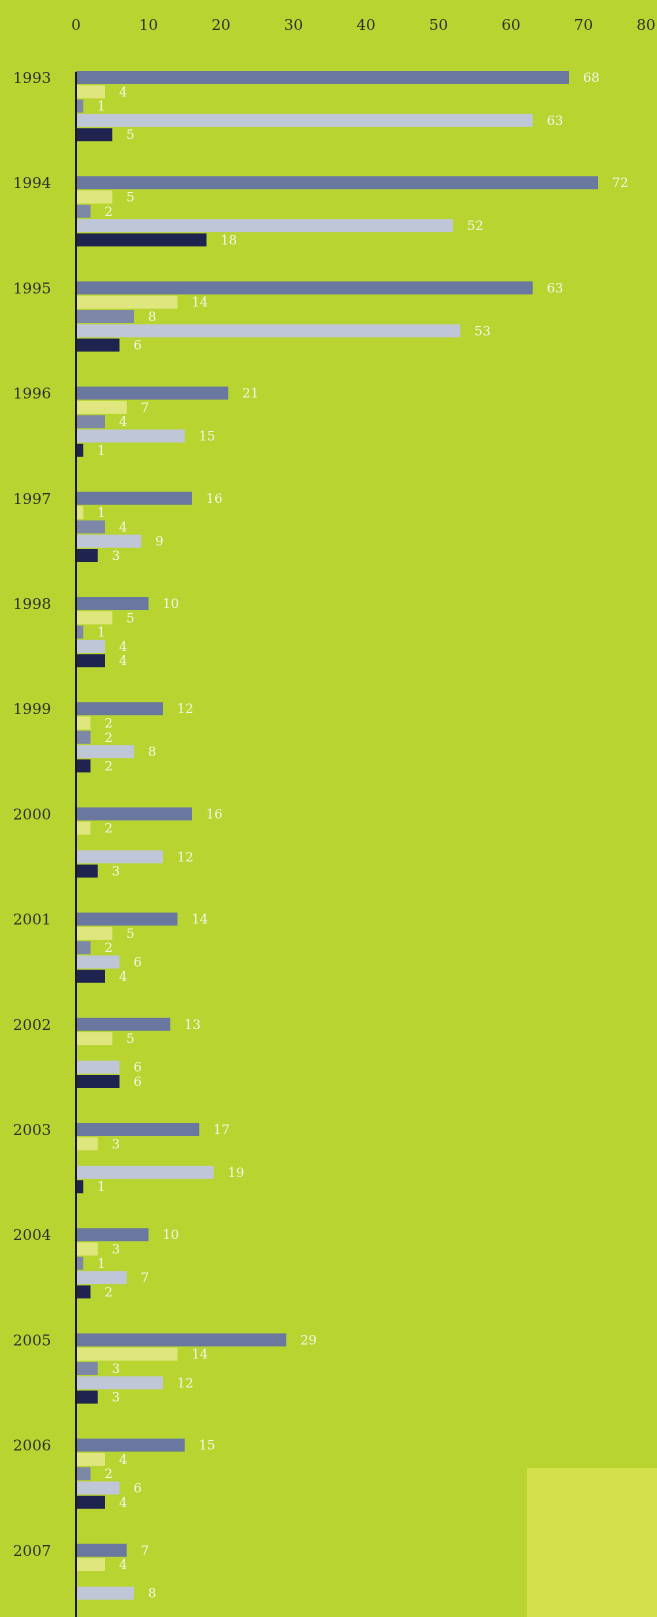 The width and height of the screenshot is (657, 1617). Describe the element at coordinates (510, 25) in the screenshot. I see `x-tick-label: 60` at that location.